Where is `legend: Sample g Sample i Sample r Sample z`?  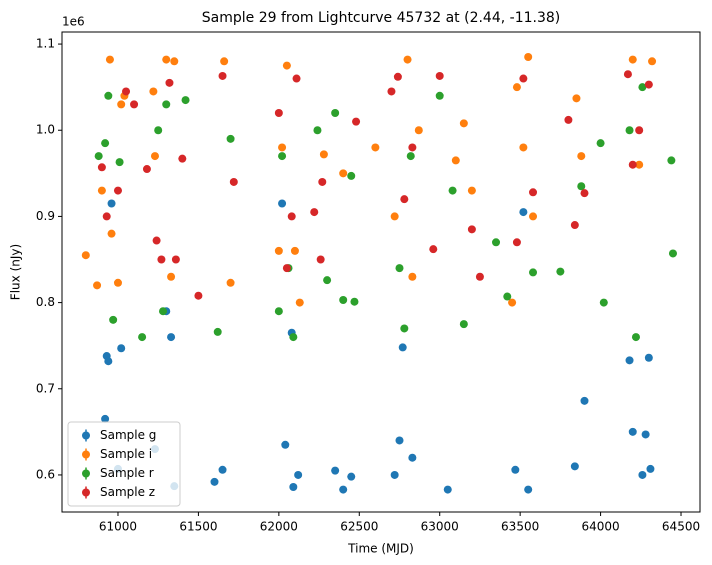
legend: Sample g Sample i Sample r Sample z is located at coordinates (124, 464).